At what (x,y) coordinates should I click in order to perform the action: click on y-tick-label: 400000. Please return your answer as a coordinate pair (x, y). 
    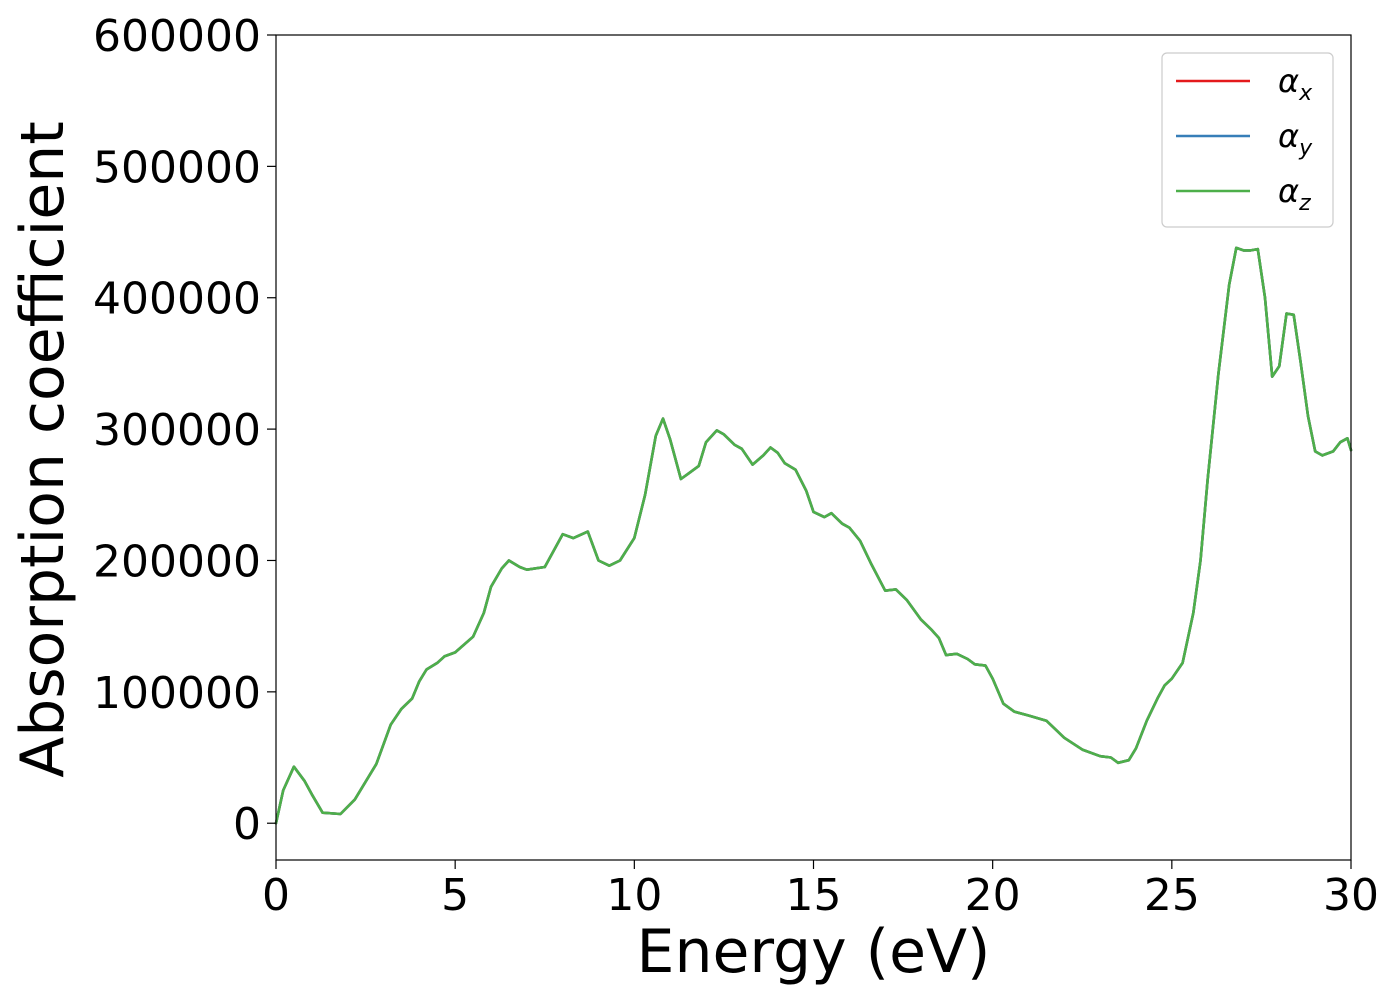
    Looking at the image, I should click on (177, 299).